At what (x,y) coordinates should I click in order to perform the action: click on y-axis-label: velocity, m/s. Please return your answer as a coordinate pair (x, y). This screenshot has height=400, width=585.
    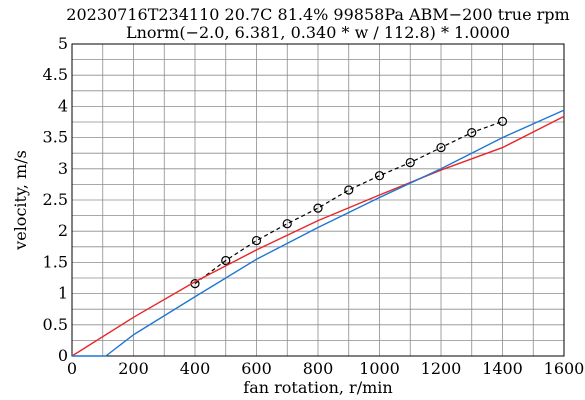
    Looking at the image, I should click on (20, 200).